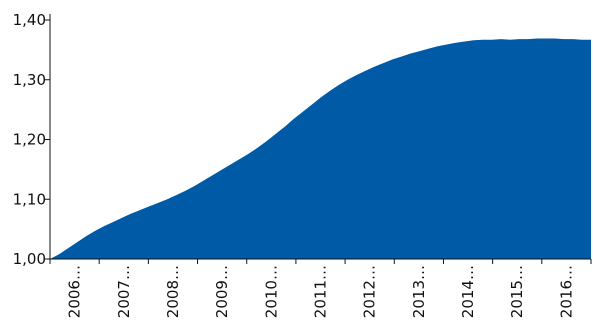 The height and width of the screenshot is (327, 593). Describe the element at coordinates (29, 199) in the screenshot. I see `y-tick-label: 1,10` at that location.